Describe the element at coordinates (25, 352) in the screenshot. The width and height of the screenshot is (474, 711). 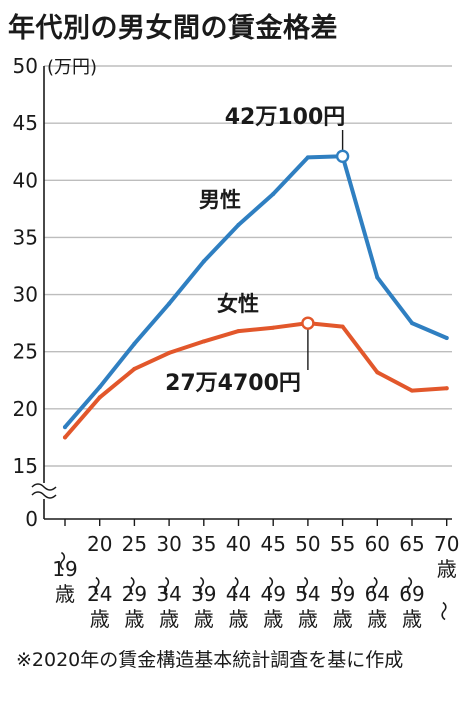
I see `y-tick-label: 25` at that location.